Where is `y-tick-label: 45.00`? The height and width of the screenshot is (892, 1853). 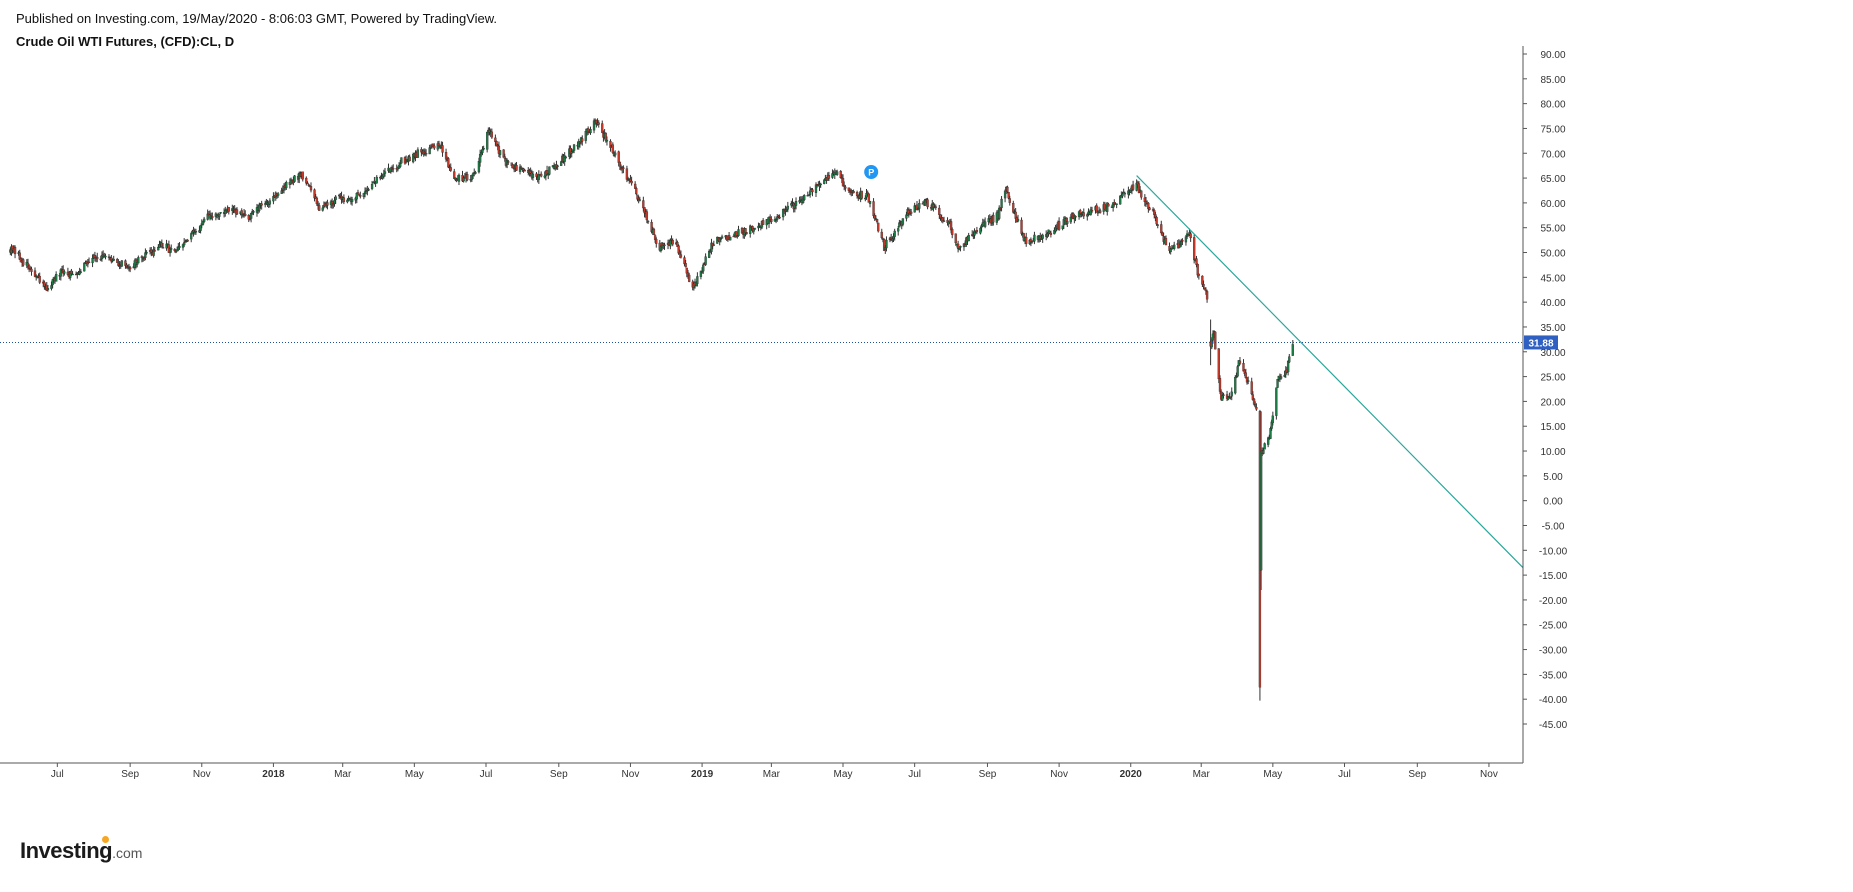
y-tick-label: 45.00 is located at coordinates (1552, 278).